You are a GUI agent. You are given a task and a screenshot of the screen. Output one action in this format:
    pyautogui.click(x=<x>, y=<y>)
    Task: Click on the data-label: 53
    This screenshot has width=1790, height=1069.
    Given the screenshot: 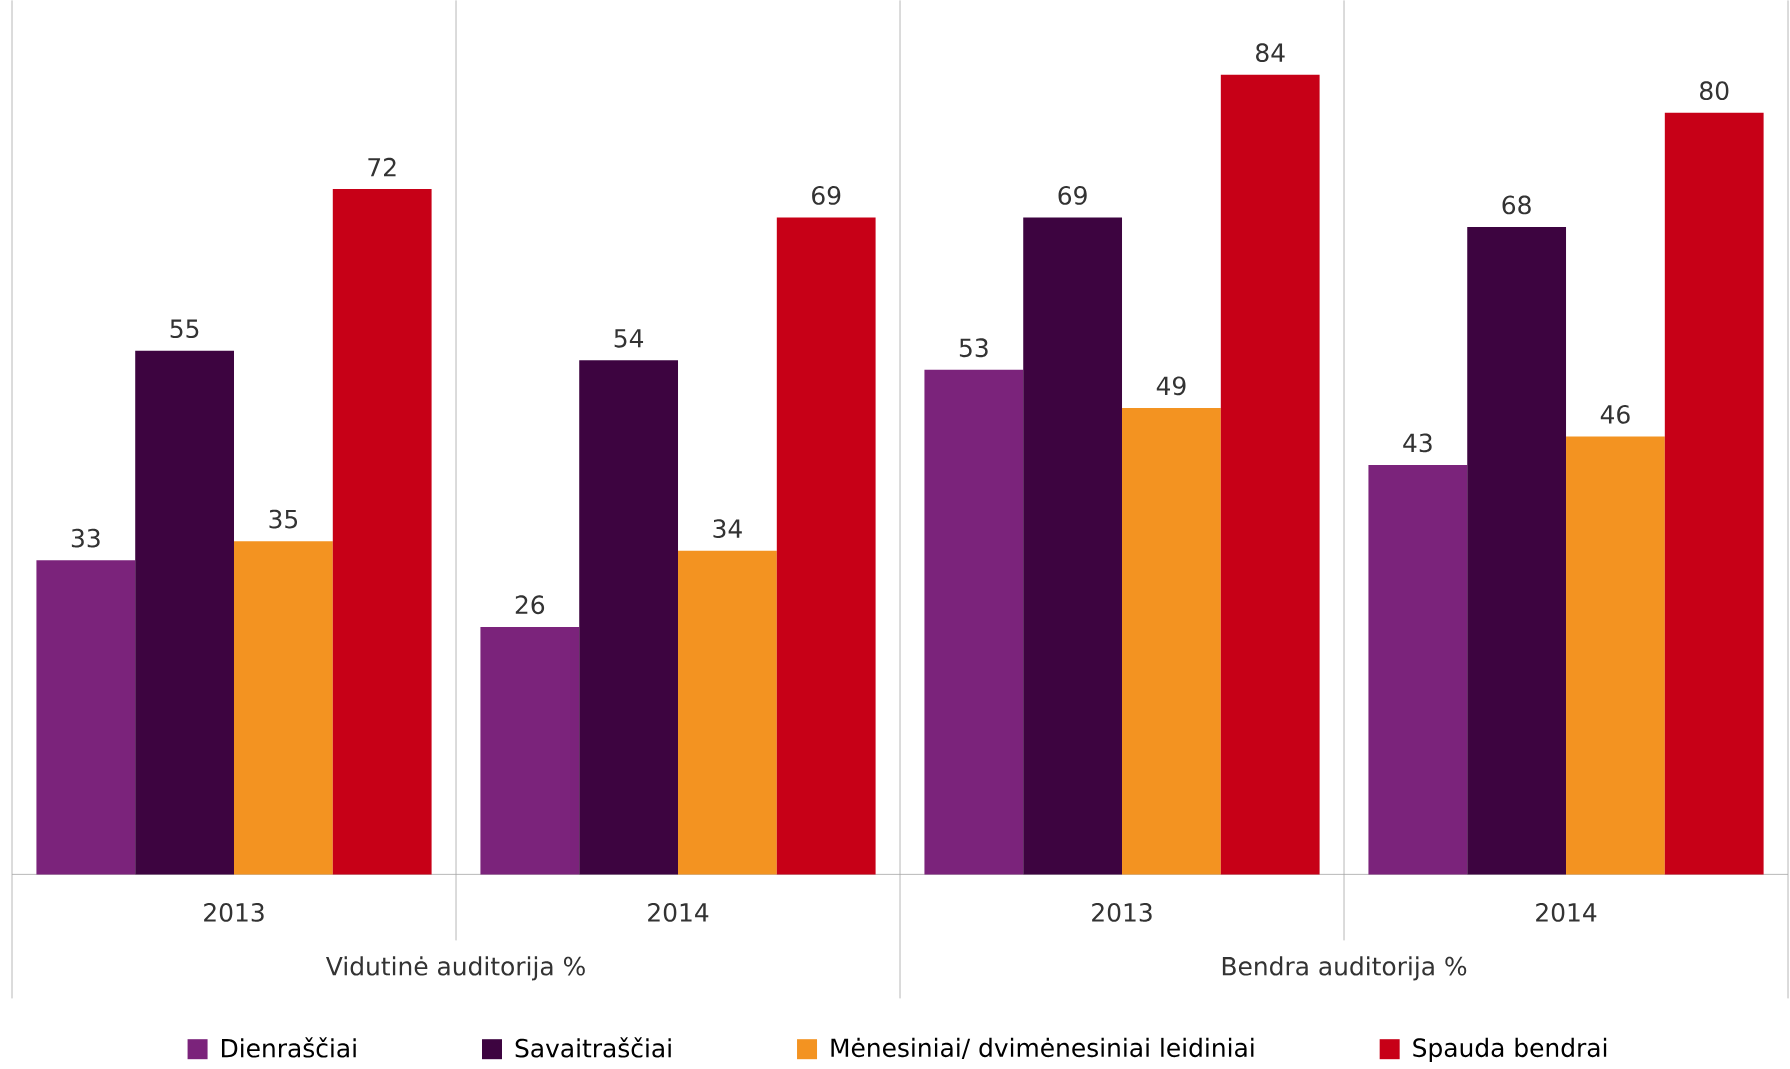 What is the action you would take?
    pyautogui.click(x=973, y=348)
    